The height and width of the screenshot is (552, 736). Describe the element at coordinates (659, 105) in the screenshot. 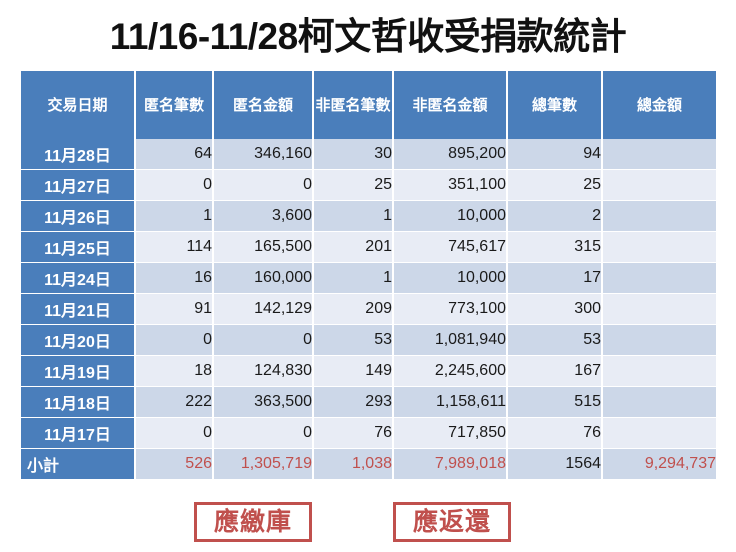

I see `column-header-total-amount: 總金額` at that location.